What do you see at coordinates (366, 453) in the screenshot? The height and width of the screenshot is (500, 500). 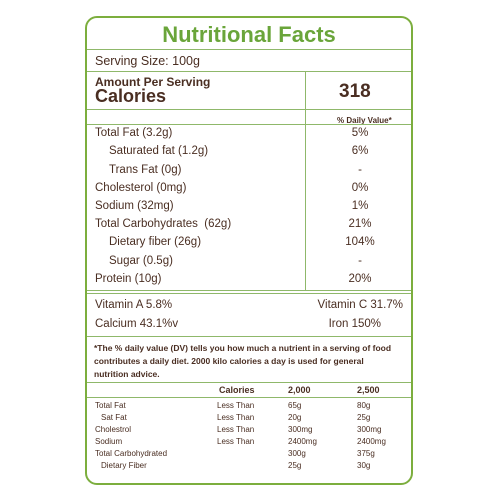 I see `footer-row-v2: 375g` at bounding box center [366, 453].